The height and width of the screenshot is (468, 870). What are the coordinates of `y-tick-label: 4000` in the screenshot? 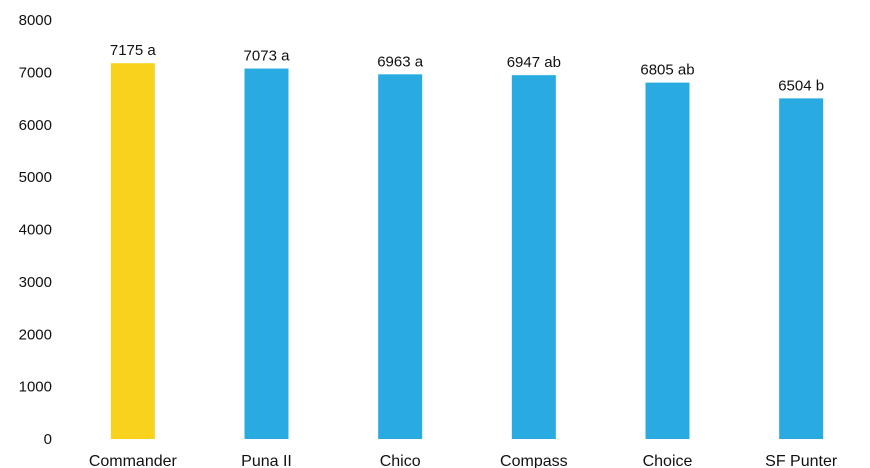 It's located at (35, 230).